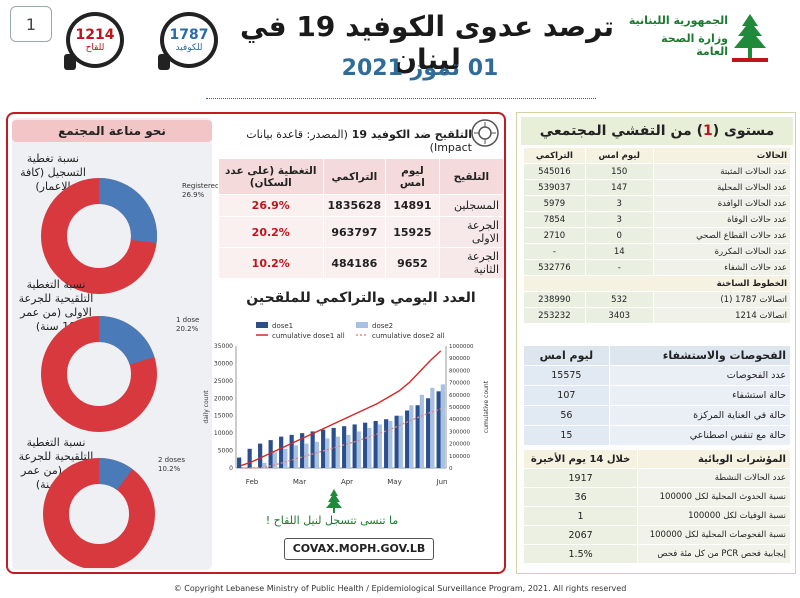 The width and height of the screenshot is (800, 598). I want to click on tests-table-header: الفحوصات والاستشفاء ليوم امس, so click(657, 355).